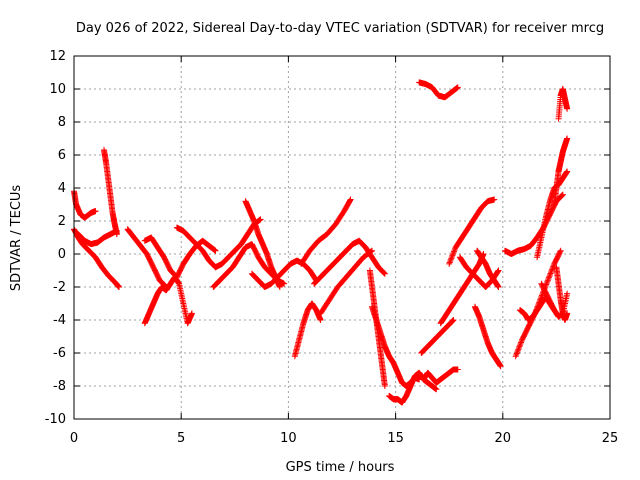 Image resolution: width=640 pixels, height=480 pixels. Describe the element at coordinates (472, 231) in the screenshot. I see `series-s23` at that location.